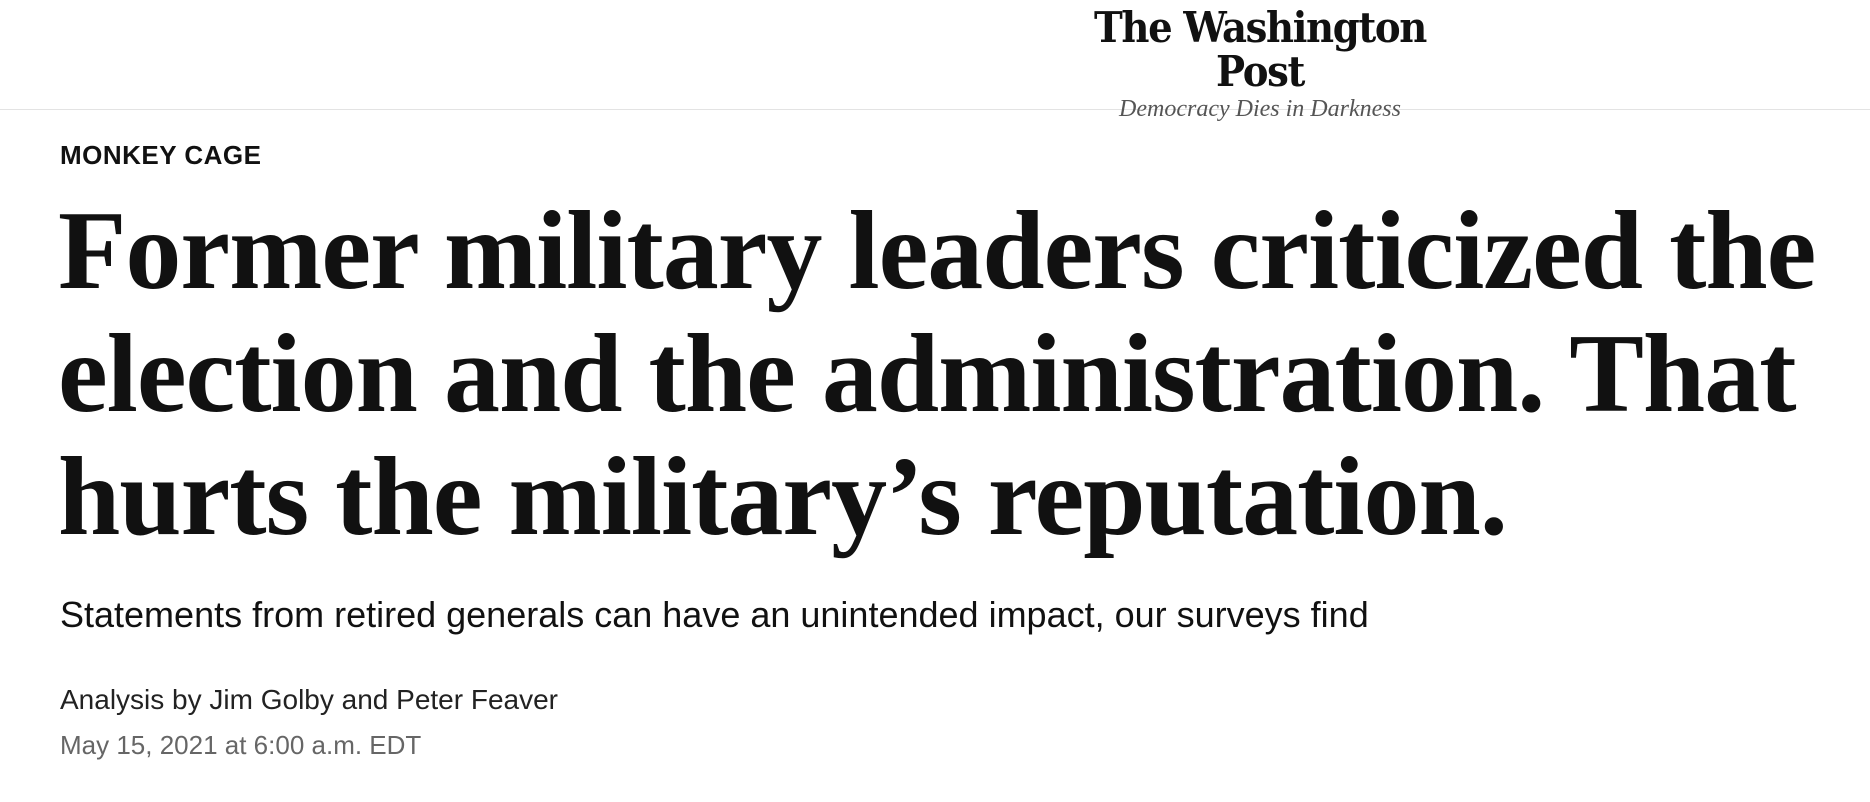 The height and width of the screenshot is (802, 1870). I want to click on washington-post-logo: The Washington Post, so click(1260, 50).